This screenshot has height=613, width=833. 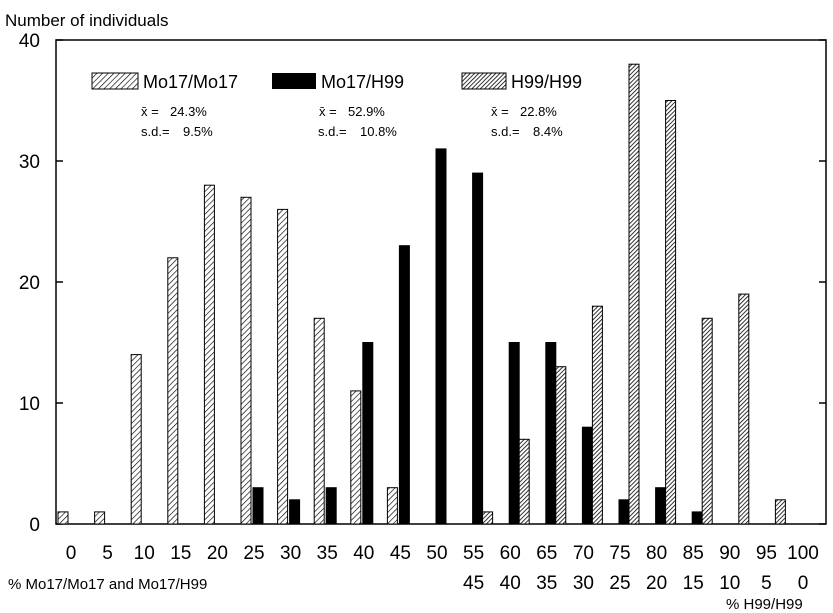 What do you see at coordinates (29, 41) in the screenshot?
I see `y-tick-label: 40` at bounding box center [29, 41].